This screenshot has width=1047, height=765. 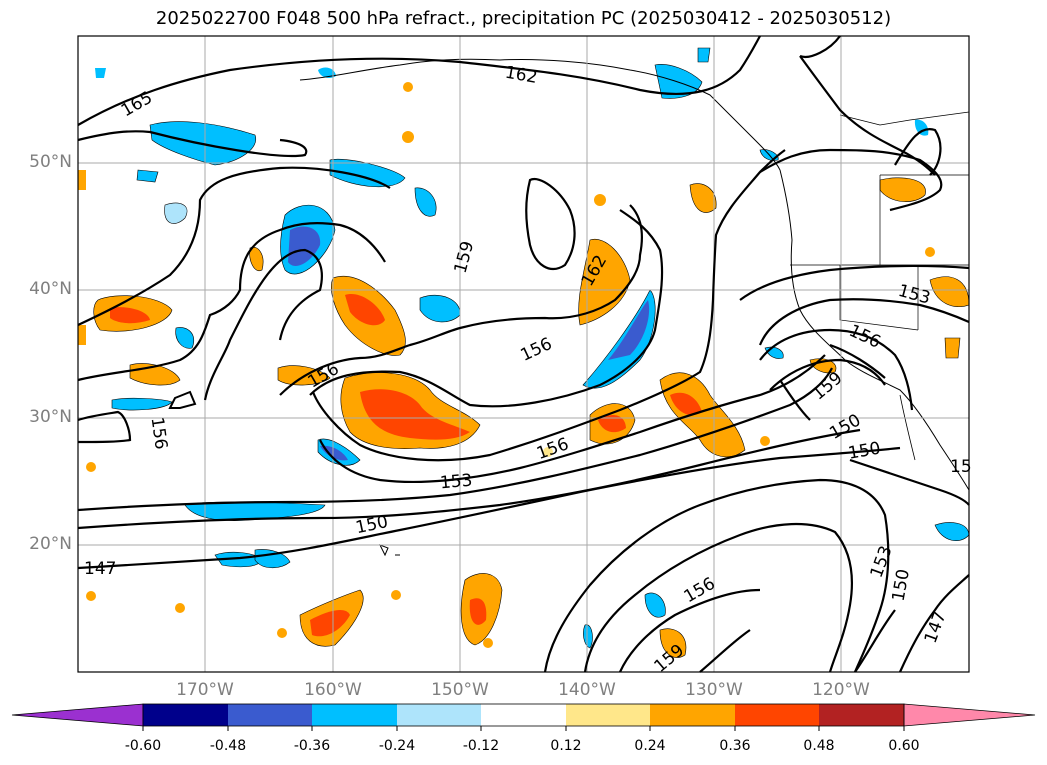 I want to click on colorbar, so click(x=523, y=717).